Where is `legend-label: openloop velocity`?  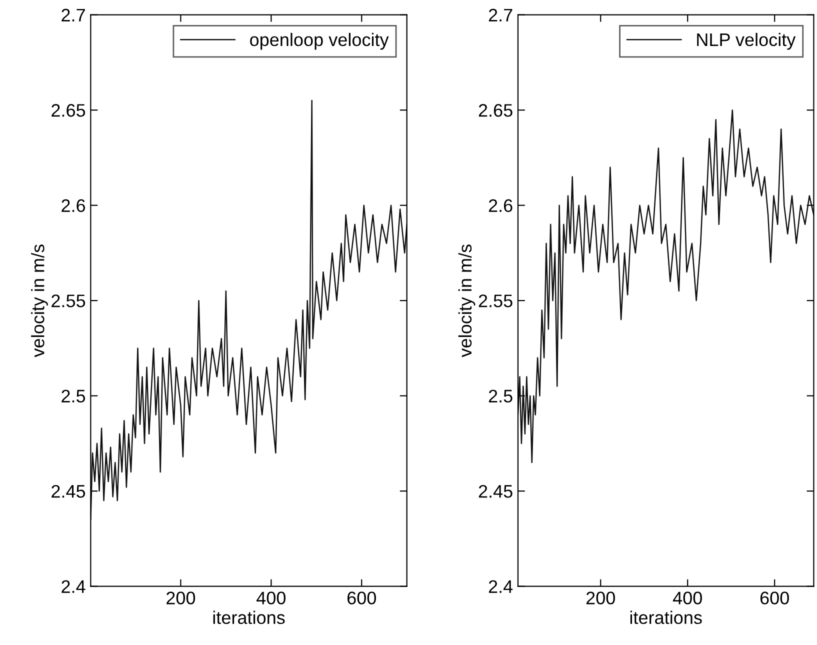
legend-label: openloop velocity is located at coordinates (319, 41).